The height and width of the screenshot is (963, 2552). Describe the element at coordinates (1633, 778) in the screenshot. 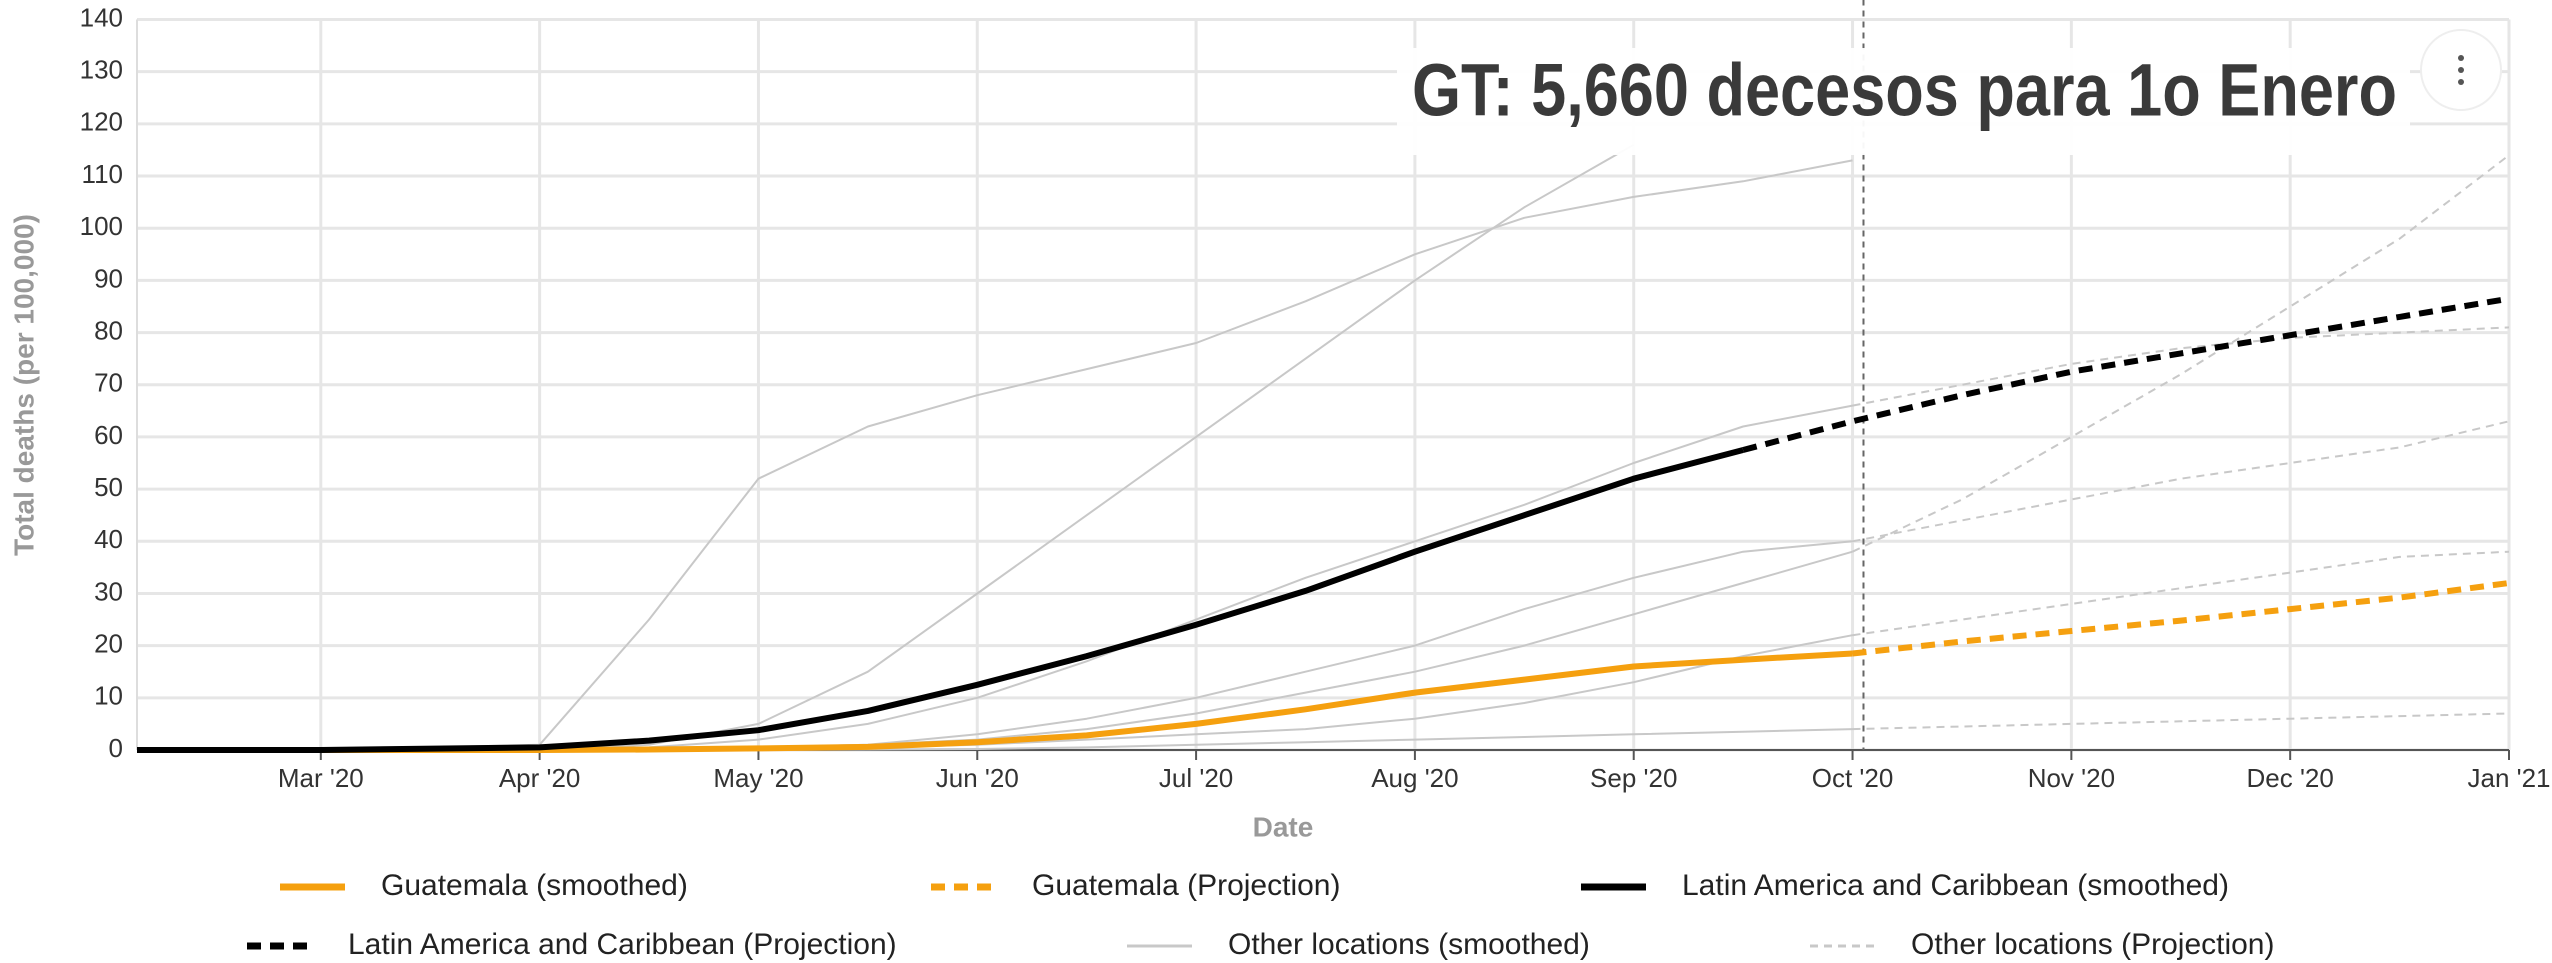

I see `x-tick-label: Sep '20` at that location.